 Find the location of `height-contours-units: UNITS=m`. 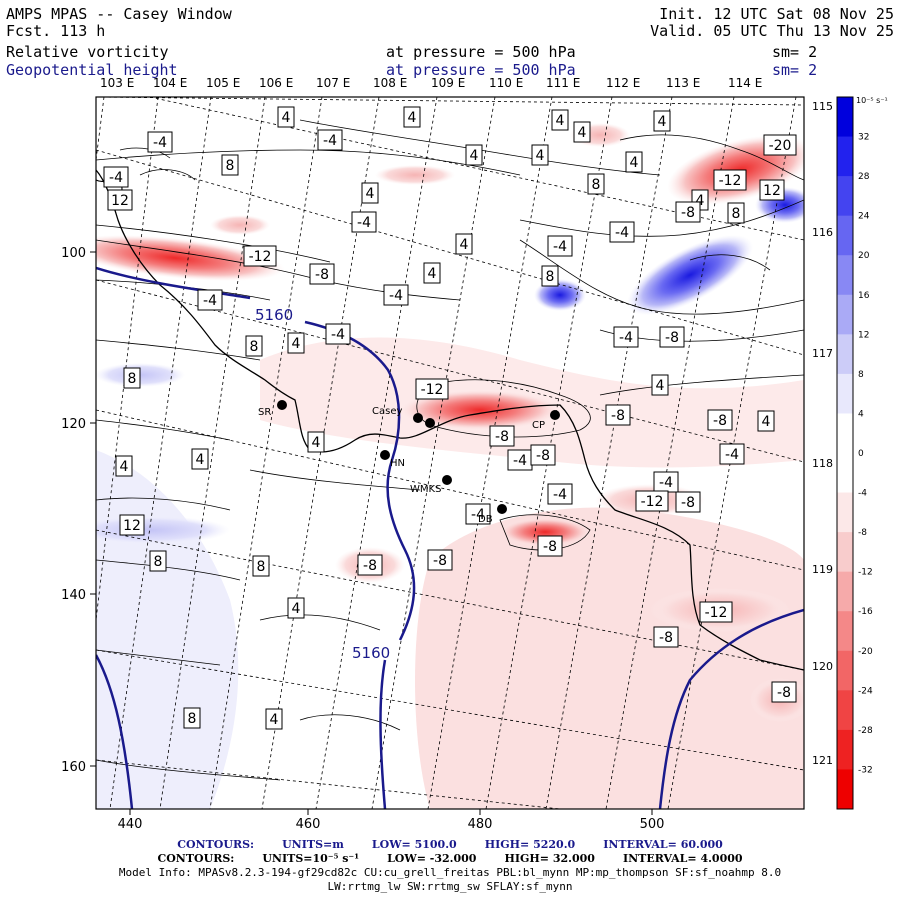

height-contours-units: UNITS=m is located at coordinates (313, 844).